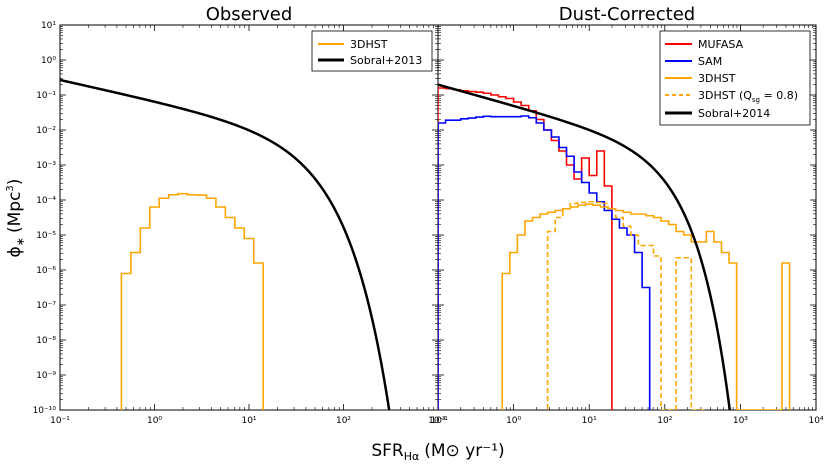 Image resolution: width=830 pixels, height=465 pixels. What do you see at coordinates (627, 305) in the screenshot?
I see `series-3dhst-q-sg-0-8--right` at bounding box center [627, 305].